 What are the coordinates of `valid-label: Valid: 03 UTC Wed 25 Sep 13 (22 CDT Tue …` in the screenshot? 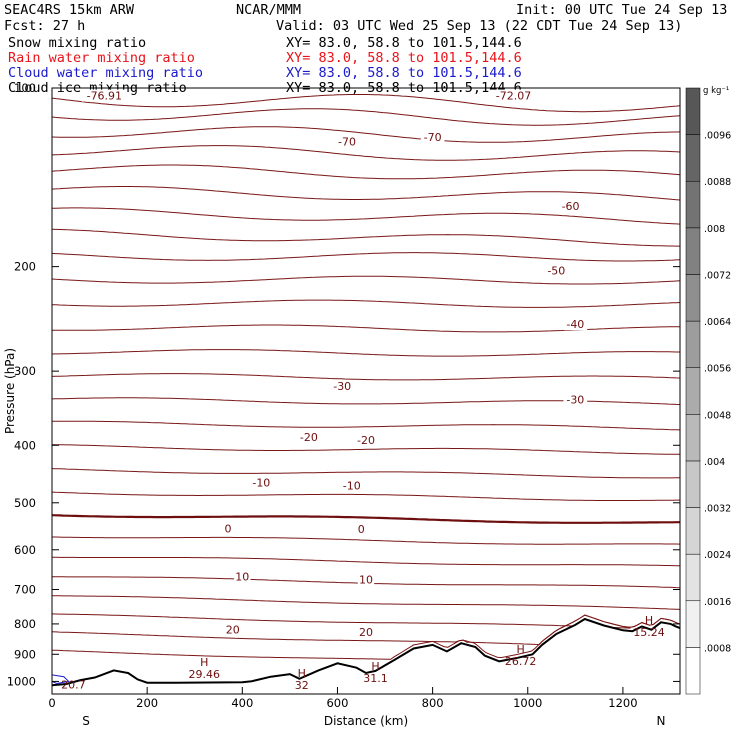 It's located at (479, 26).